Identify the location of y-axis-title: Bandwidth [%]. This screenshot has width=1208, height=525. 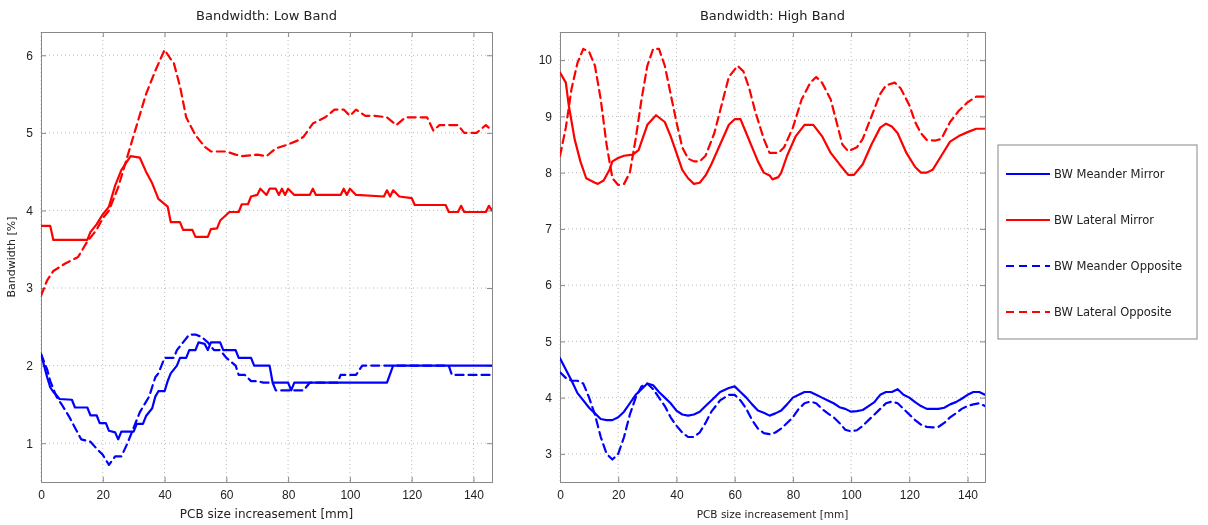
(11, 257).